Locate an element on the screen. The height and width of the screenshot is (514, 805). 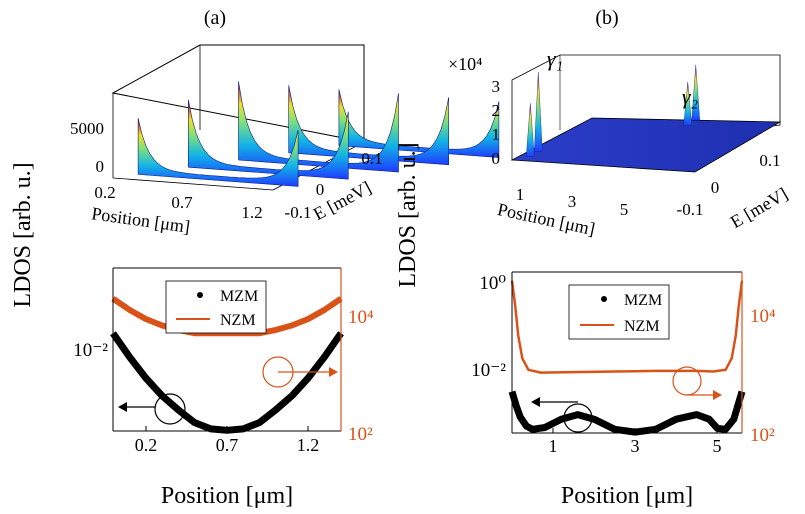
panel-b-2d-series is located at coordinates (627, 358).